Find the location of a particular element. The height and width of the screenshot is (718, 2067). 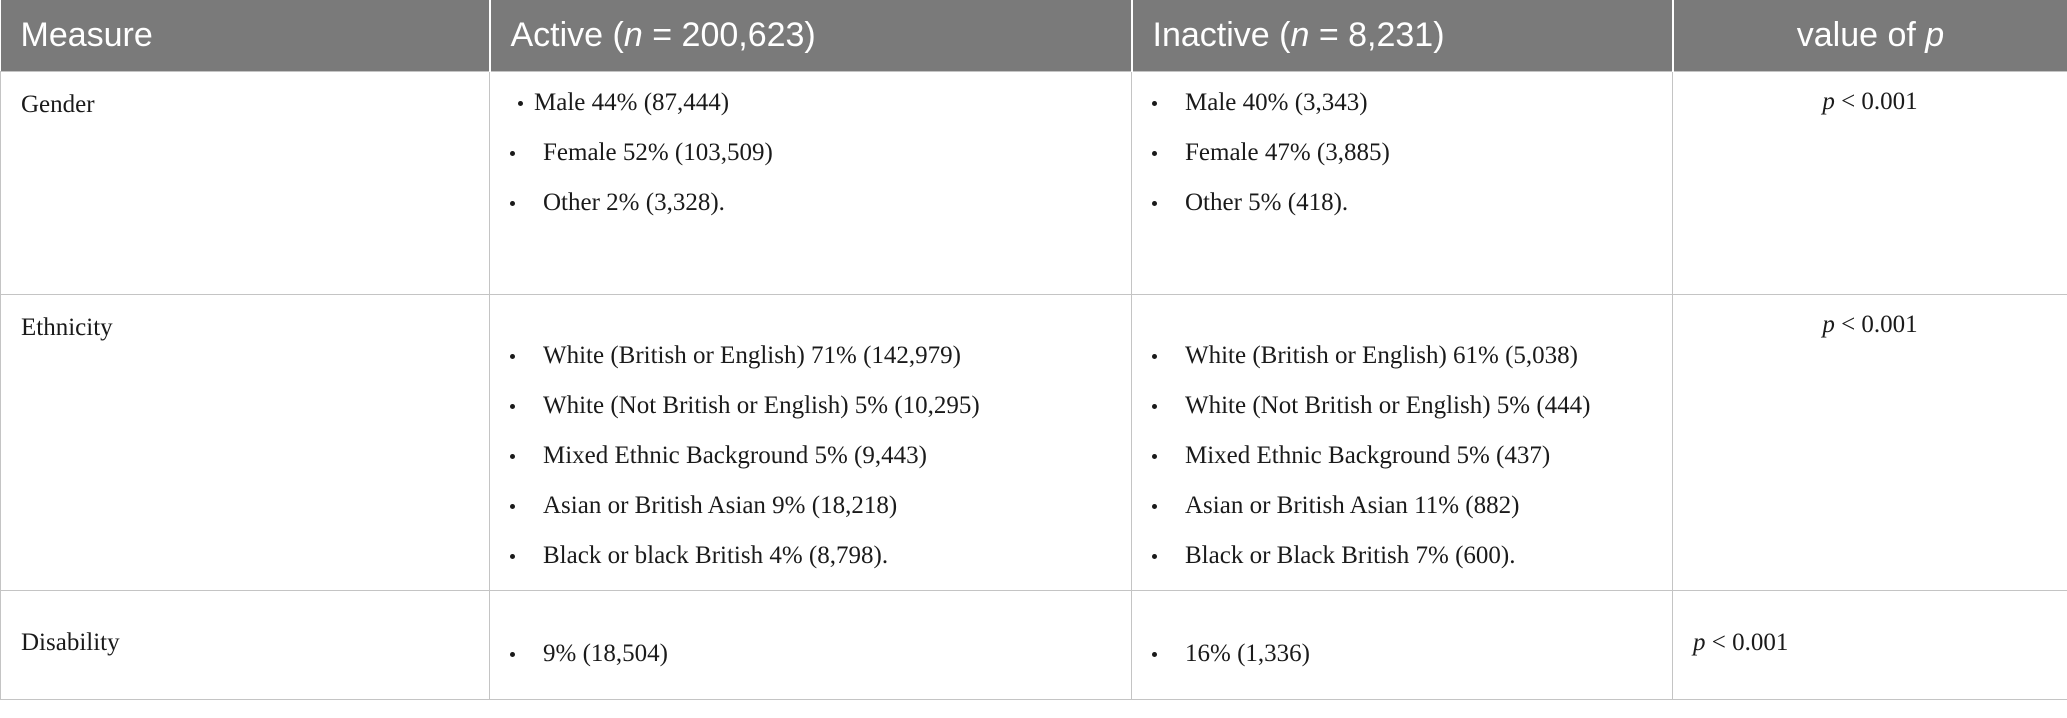

list-item: Other 2% (3,328). is located at coordinates (810, 203).